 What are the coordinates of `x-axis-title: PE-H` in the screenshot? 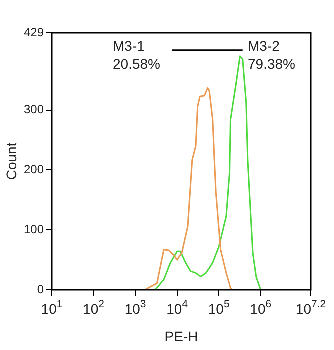 It's located at (181, 336).